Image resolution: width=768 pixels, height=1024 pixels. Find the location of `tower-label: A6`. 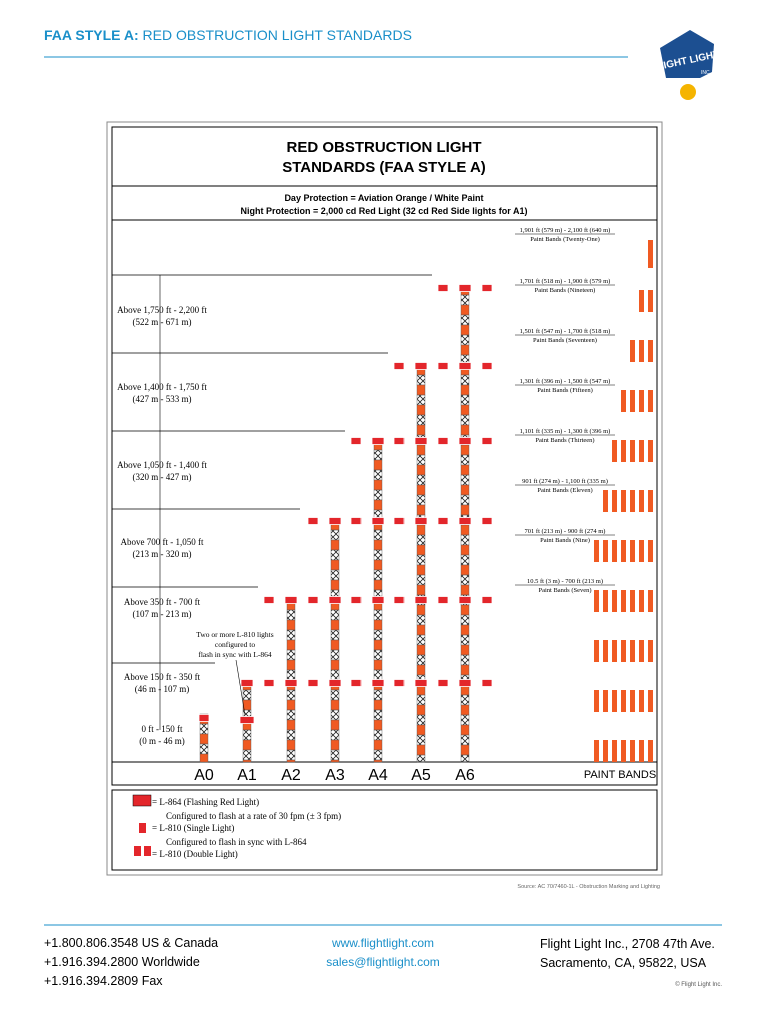

tower-label: A6 is located at coordinates (465, 775).